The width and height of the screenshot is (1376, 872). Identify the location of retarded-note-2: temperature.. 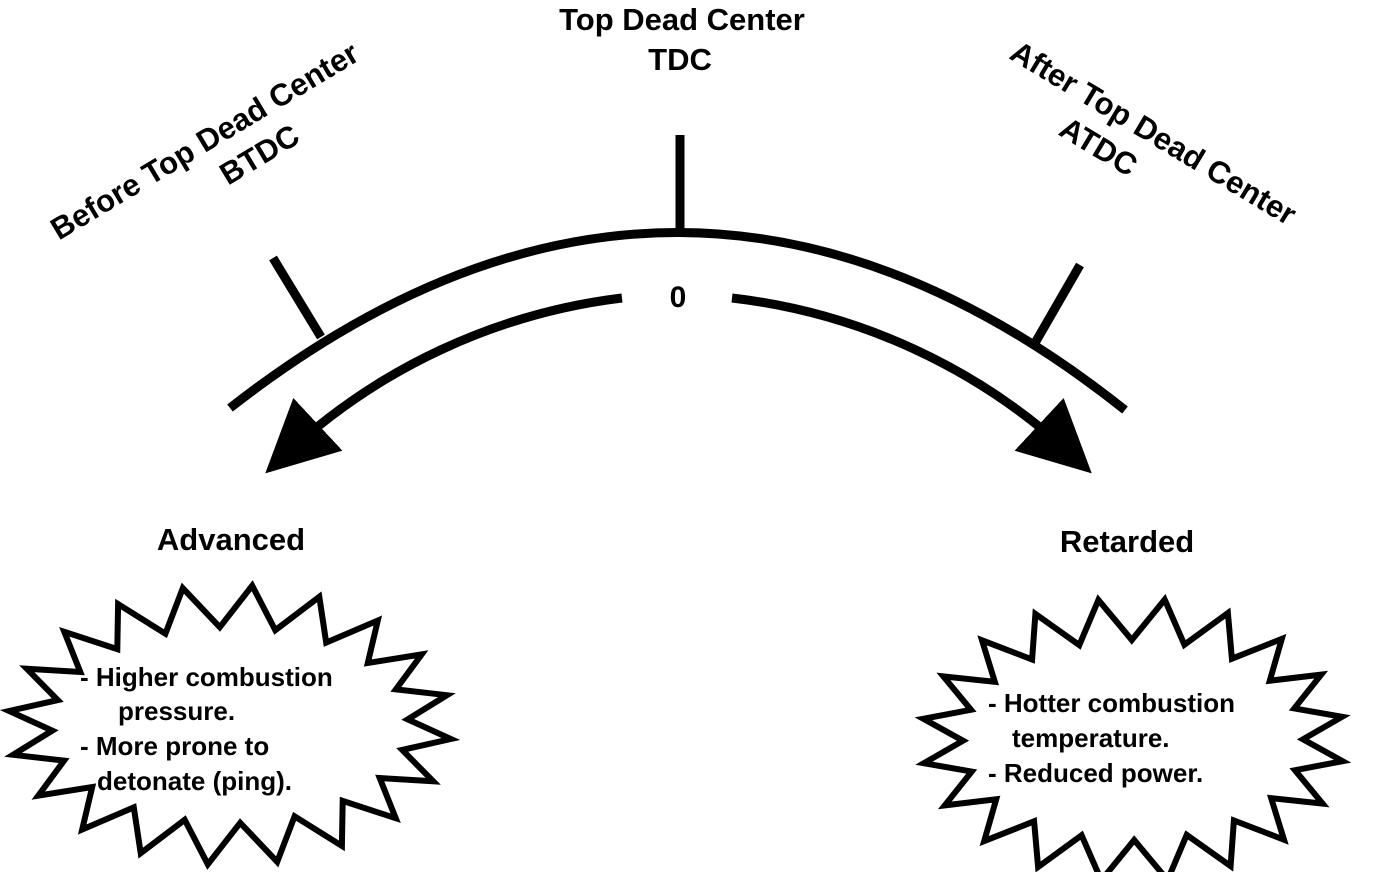
(1091, 738).